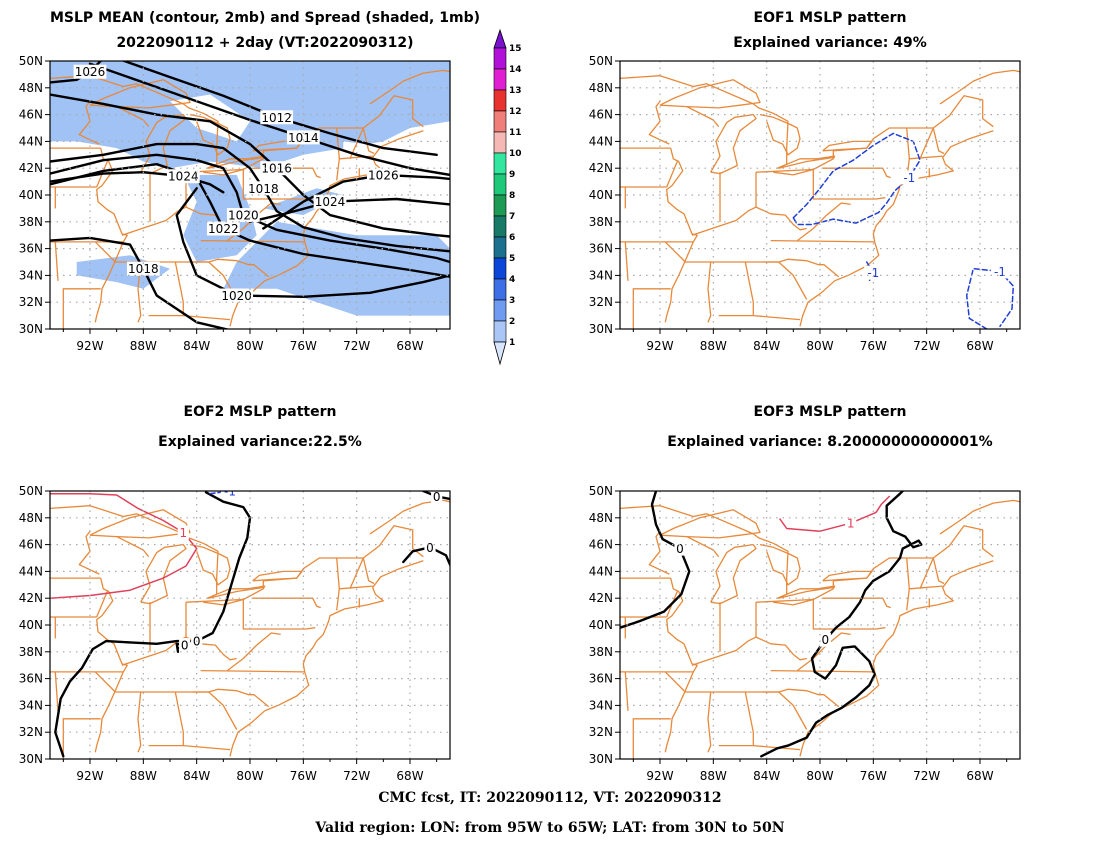 The image size is (1100, 850). What do you see at coordinates (90, 72) in the screenshot?
I see `contour-label: 1026` at bounding box center [90, 72].